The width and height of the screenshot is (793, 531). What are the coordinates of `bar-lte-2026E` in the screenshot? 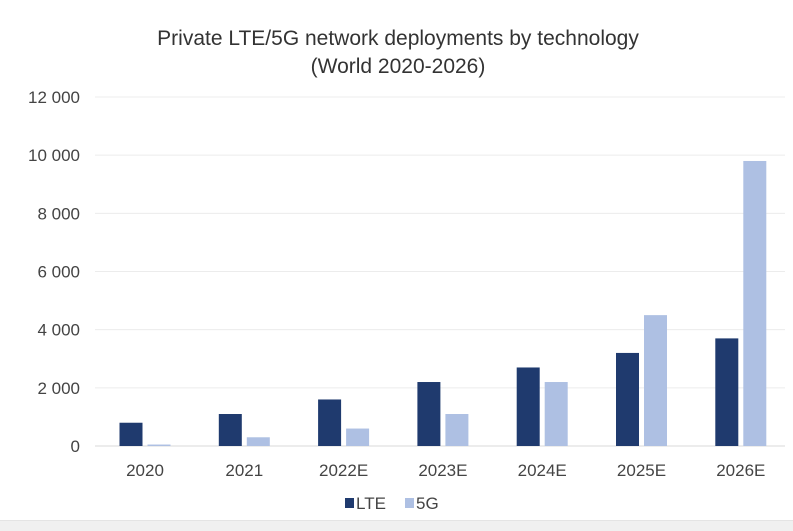 It's located at (727, 392).